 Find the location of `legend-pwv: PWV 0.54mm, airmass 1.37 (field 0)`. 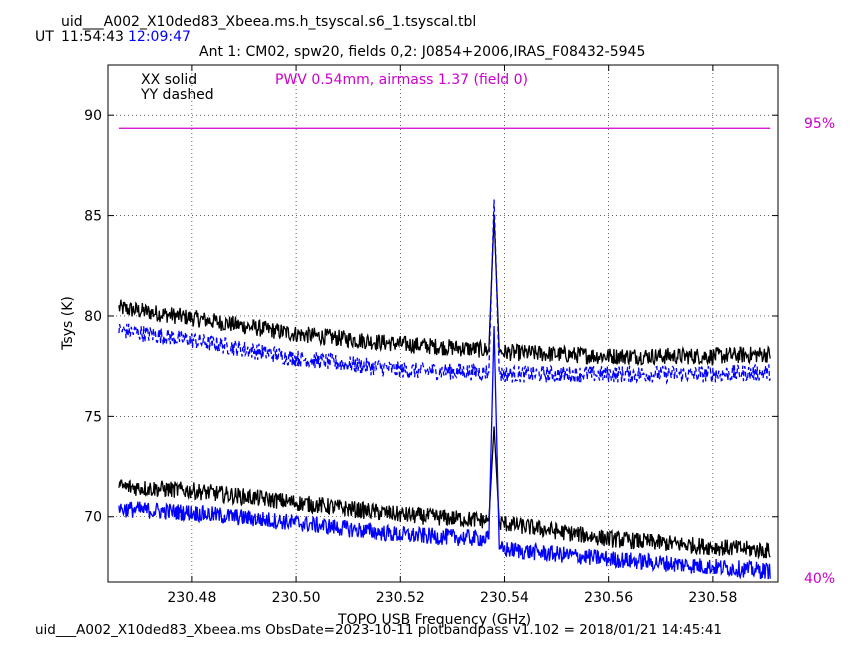

legend-pwv: PWV 0.54mm, airmass 1.37 (field 0) is located at coordinates (402, 80).